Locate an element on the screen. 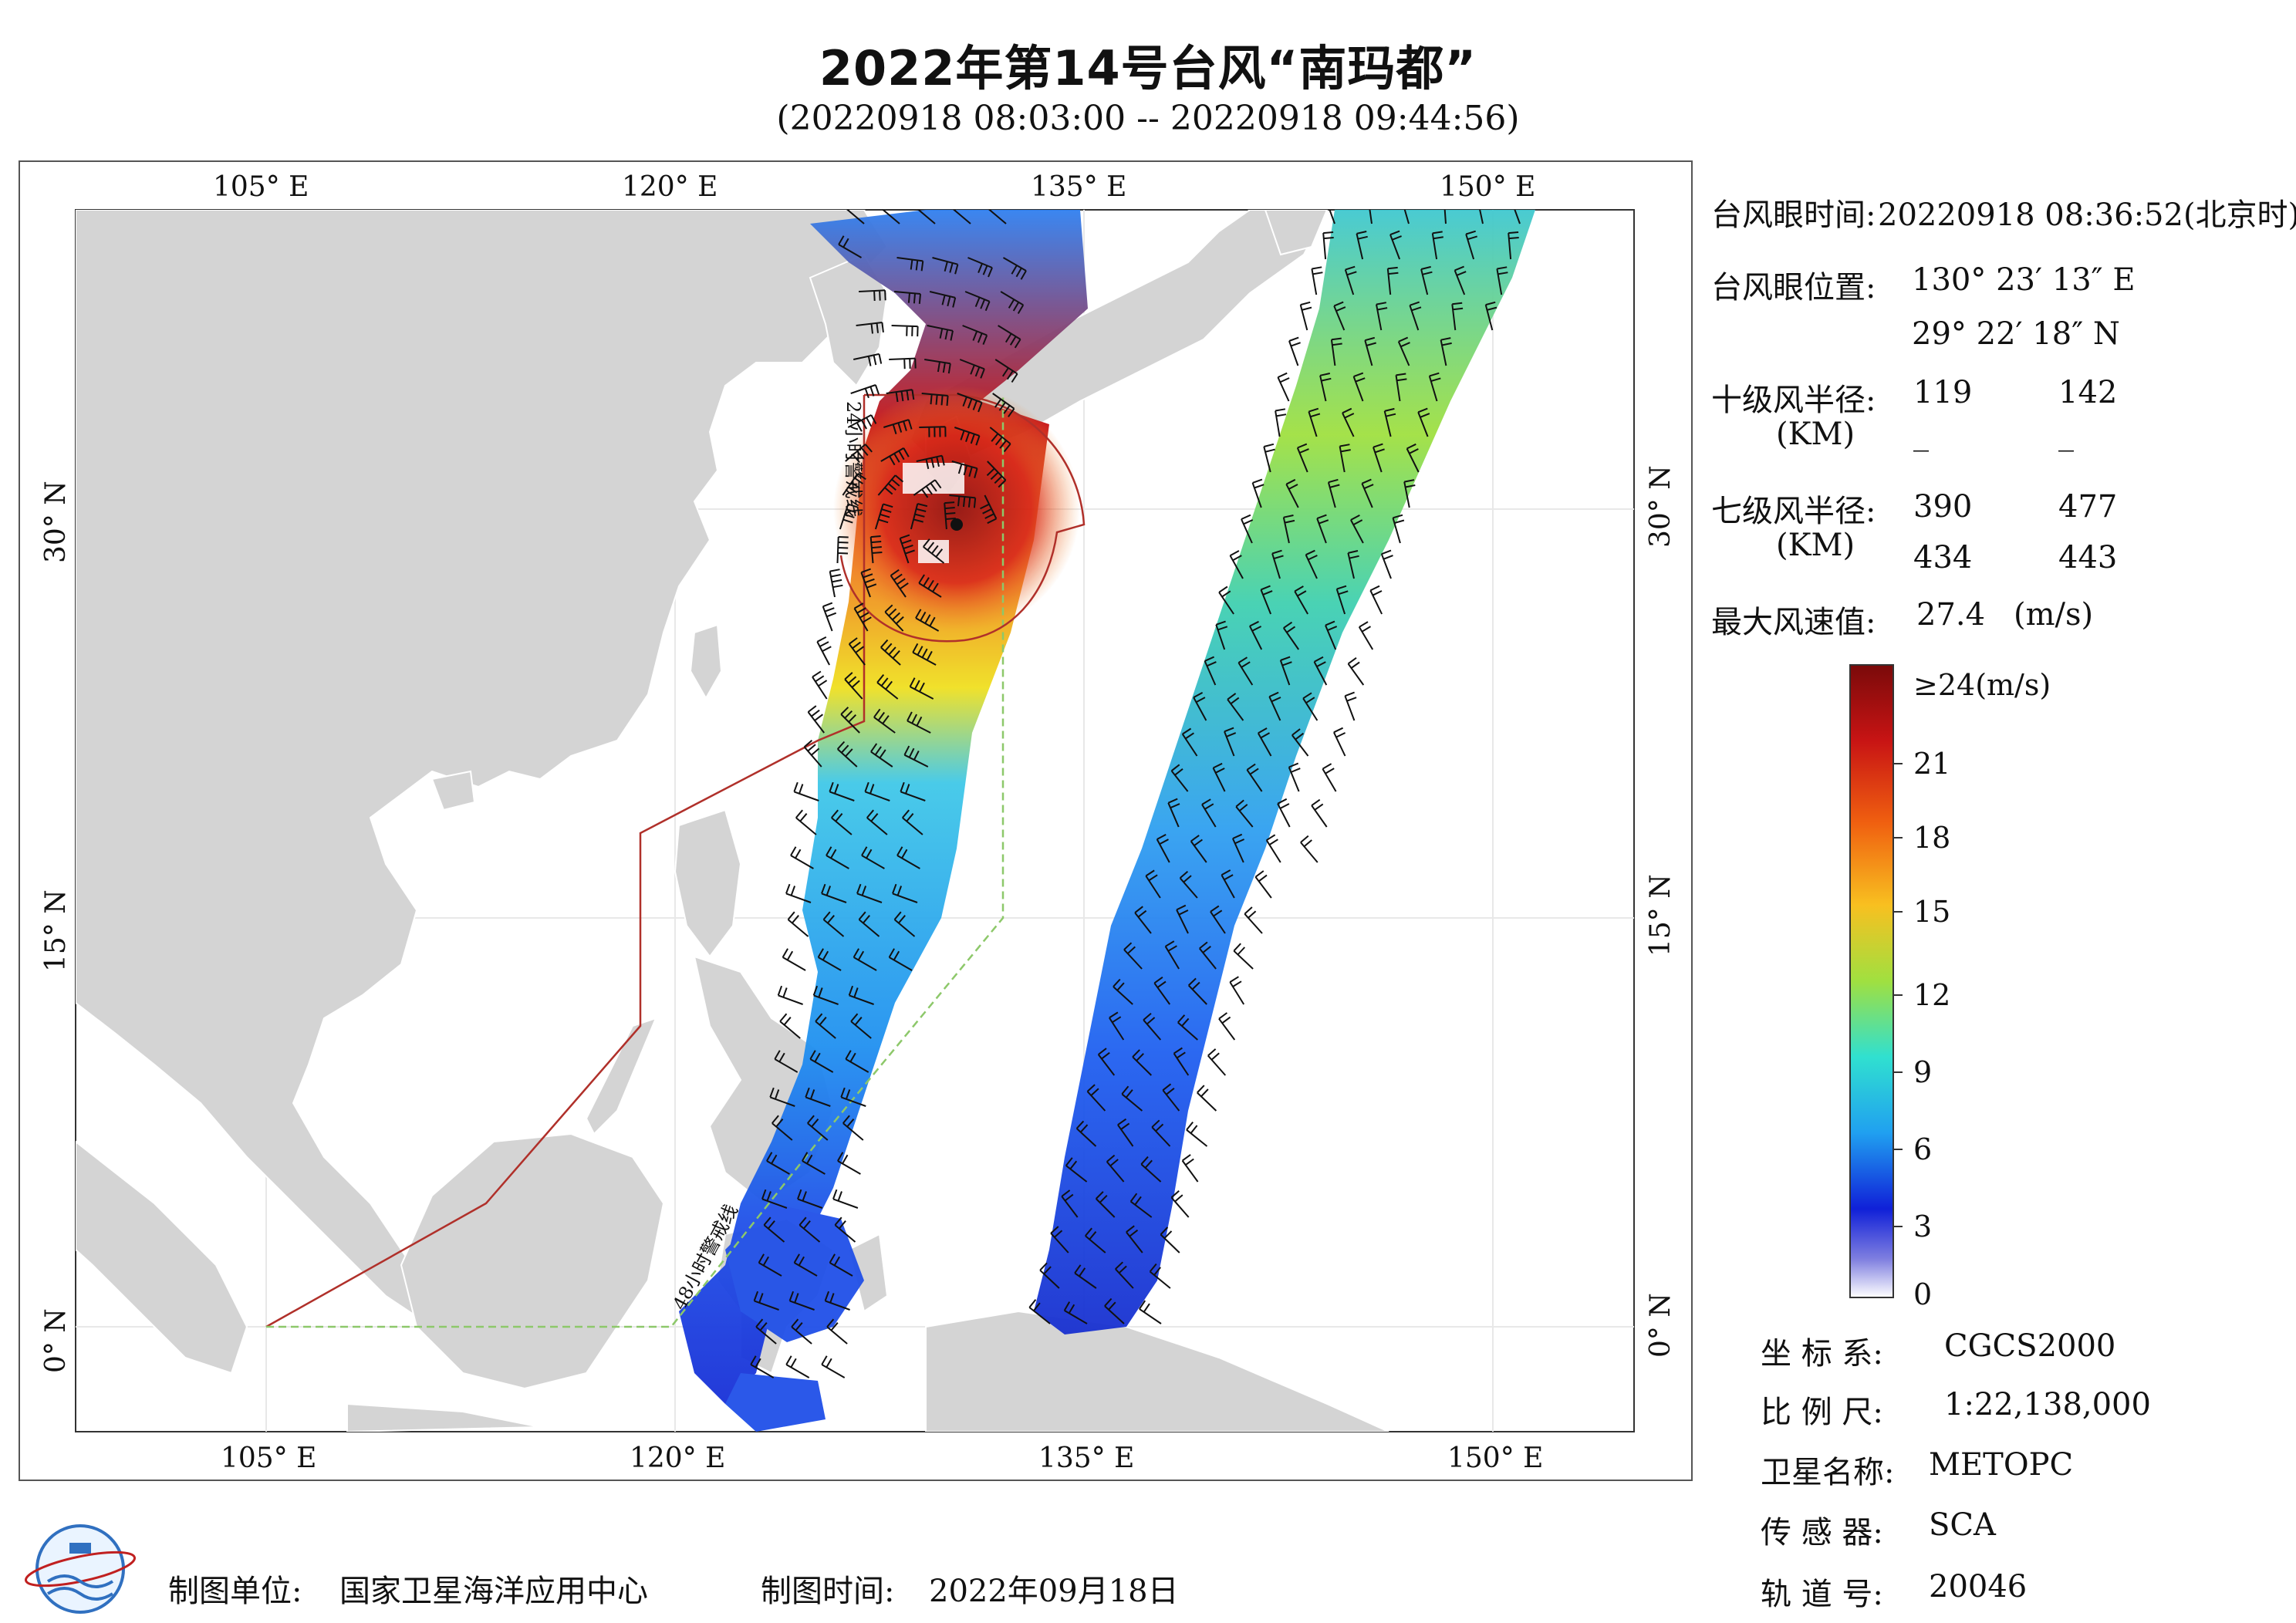 This screenshot has height=1623, width=2296. r7-label: 七级风半径: is located at coordinates (1793, 511).